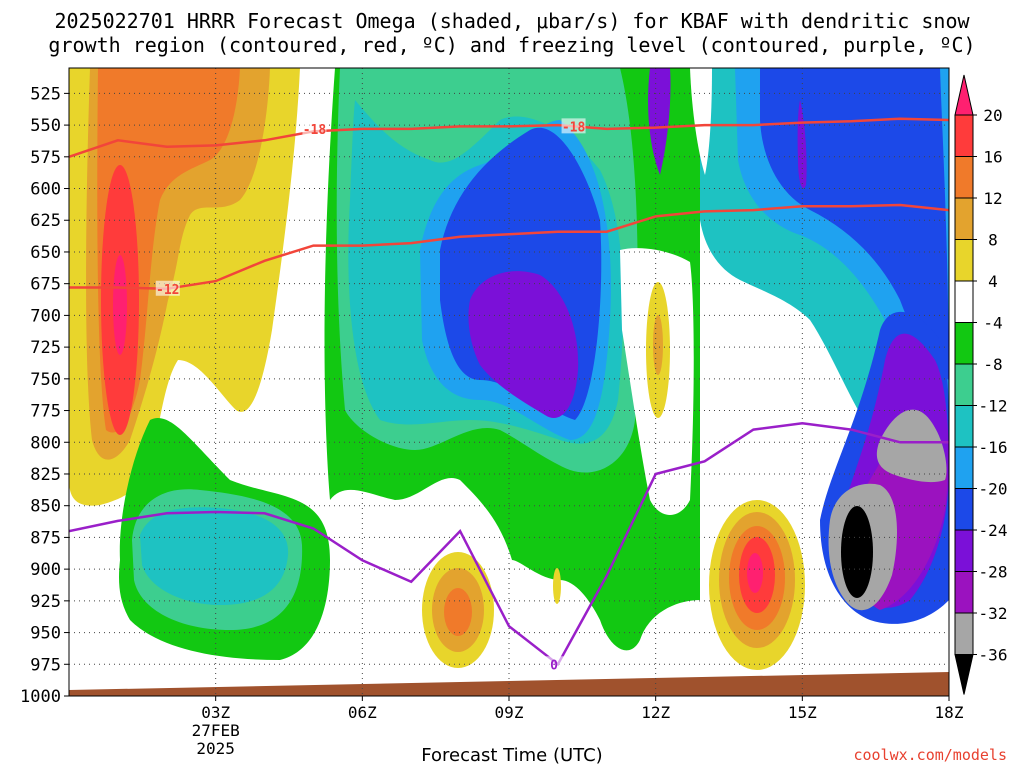  Describe the element at coordinates (755, 573) in the screenshot. I see `shade-pos-20-right` at that location.